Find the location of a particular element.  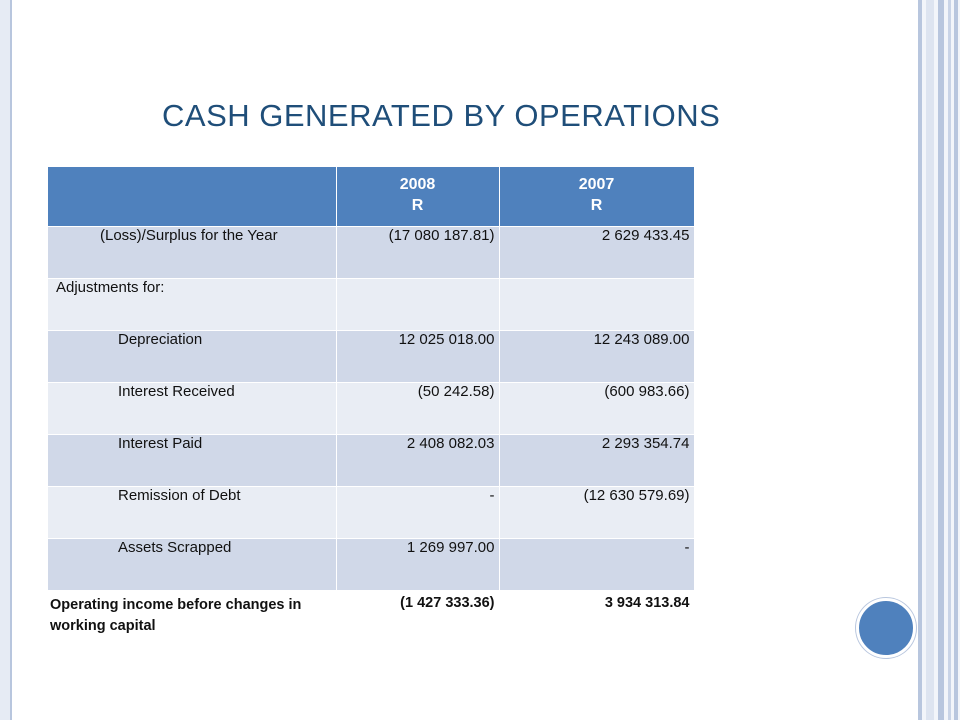

slide-title: CASH GENERATED BY OPERATIONS is located at coordinates (441, 115).